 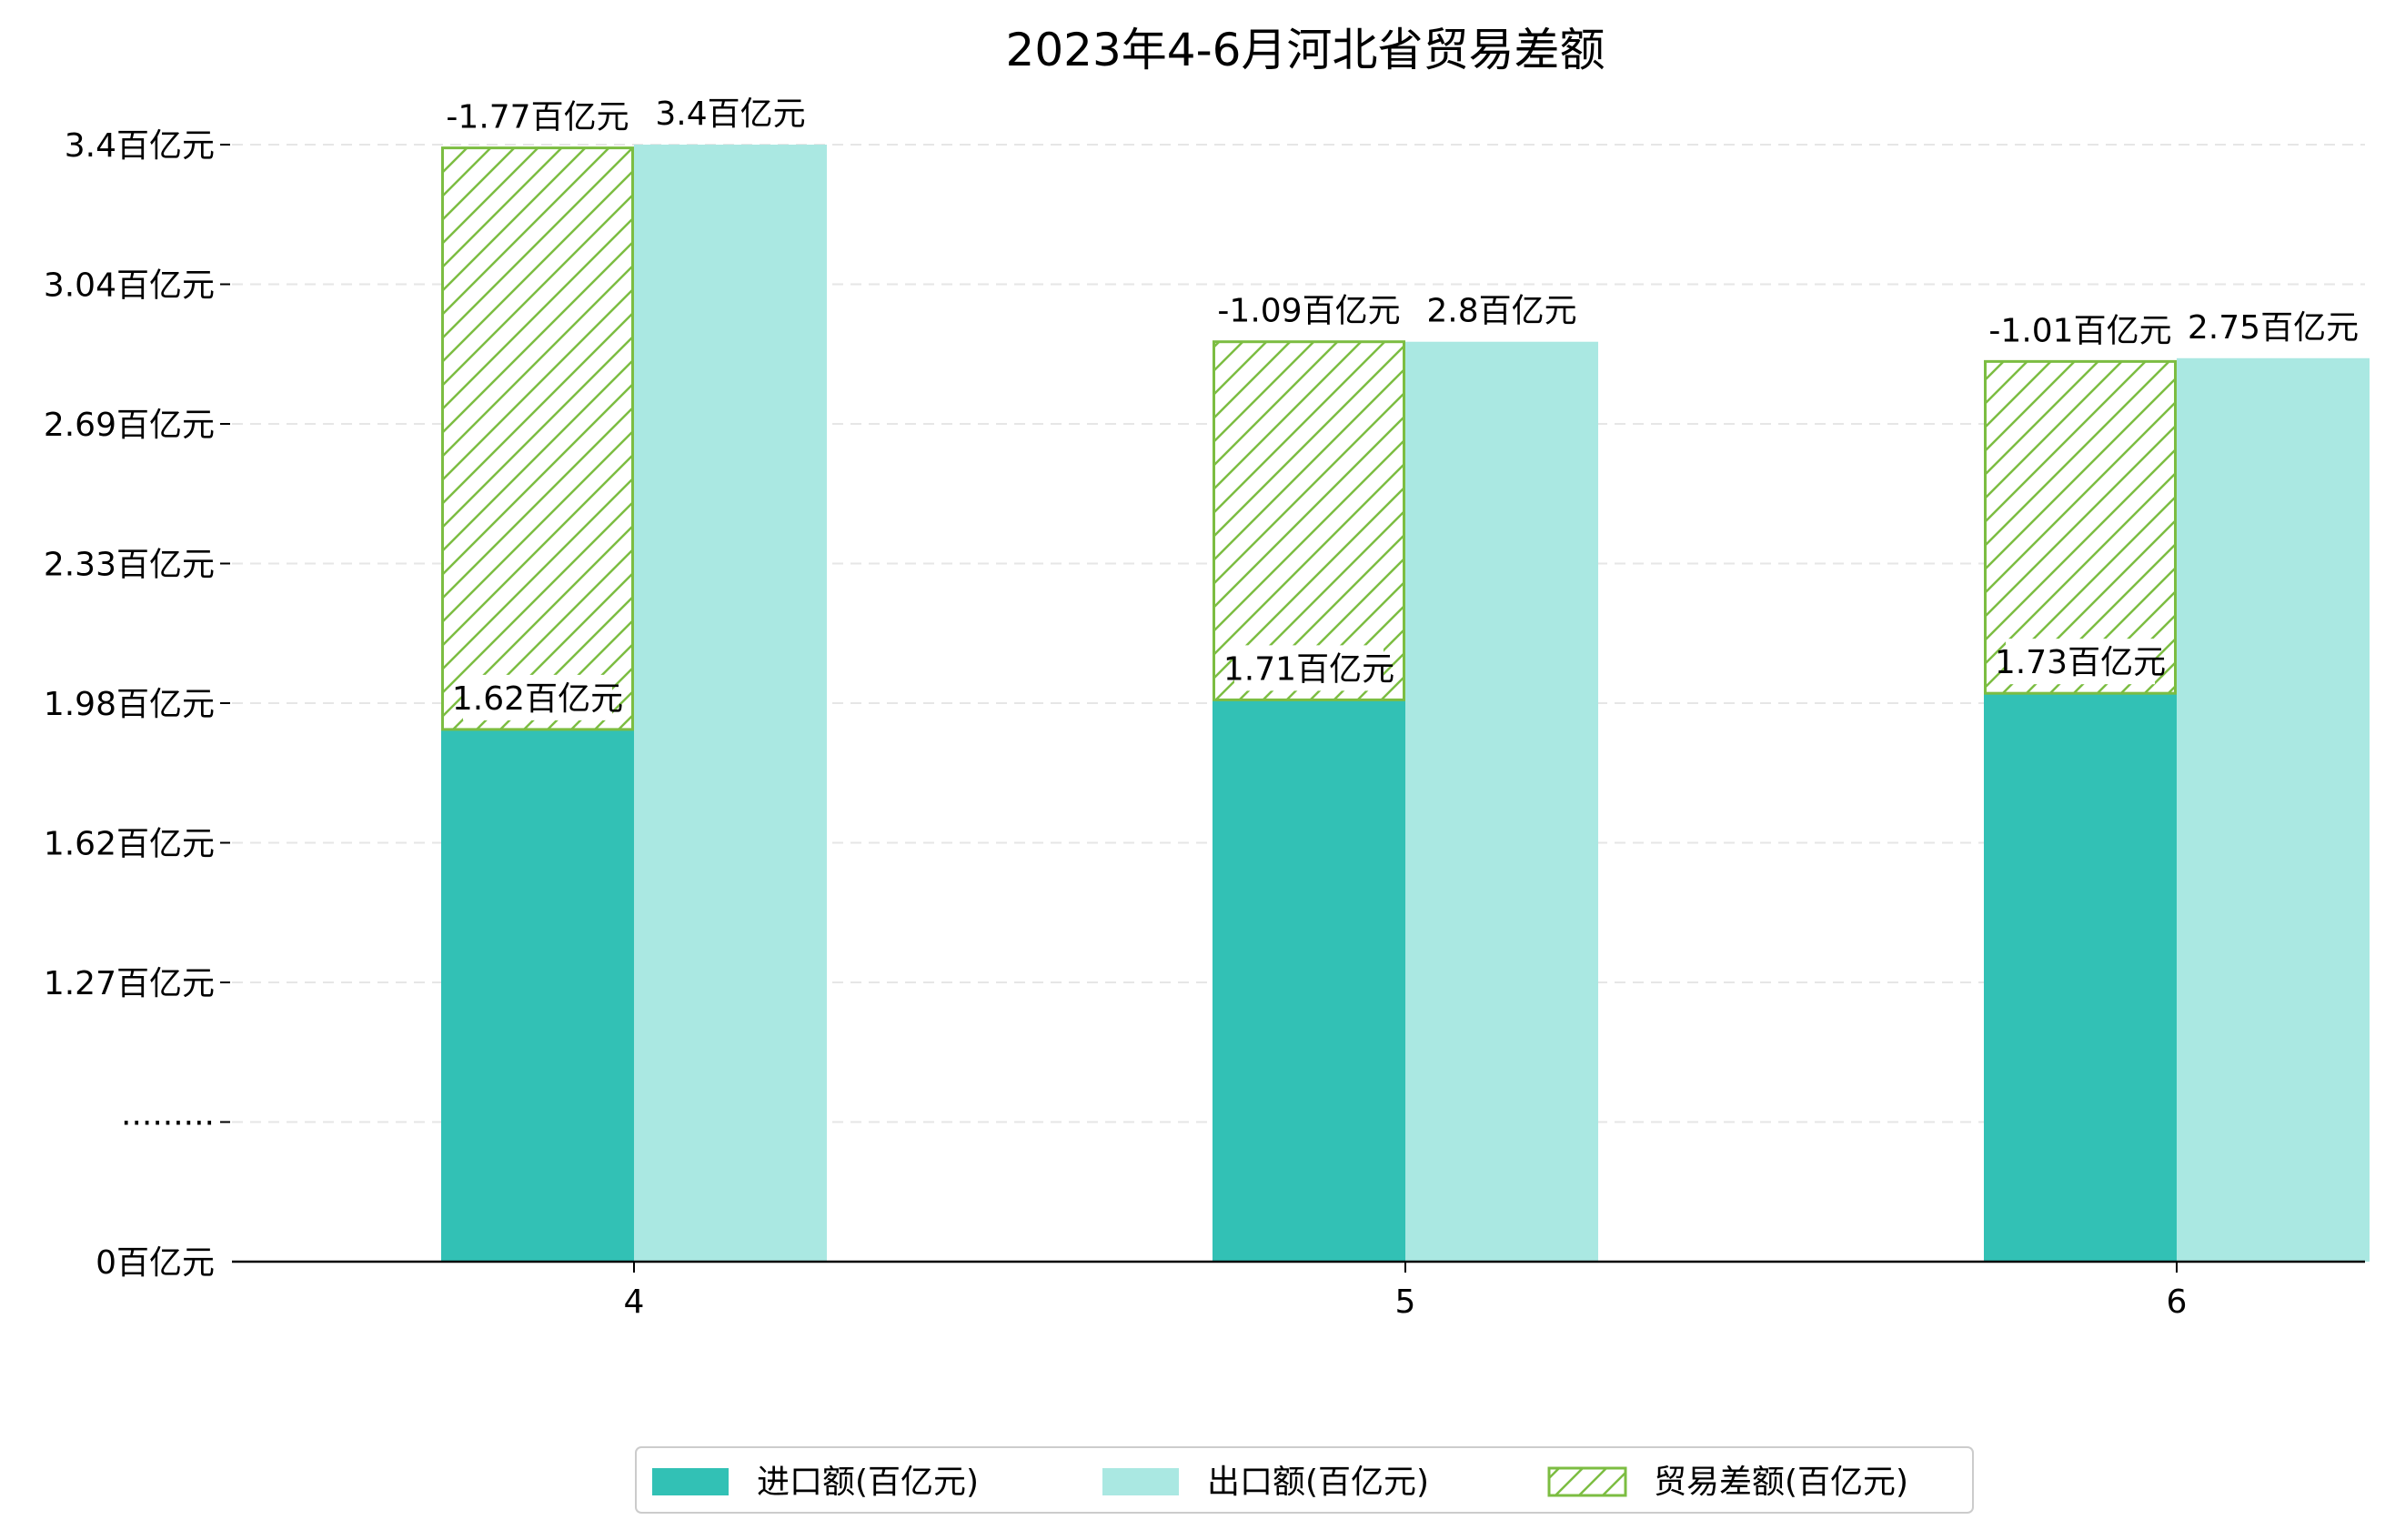 What do you see at coordinates (2177, 1302) in the screenshot?
I see `x-tick-label: 6` at bounding box center [2177, 1302].